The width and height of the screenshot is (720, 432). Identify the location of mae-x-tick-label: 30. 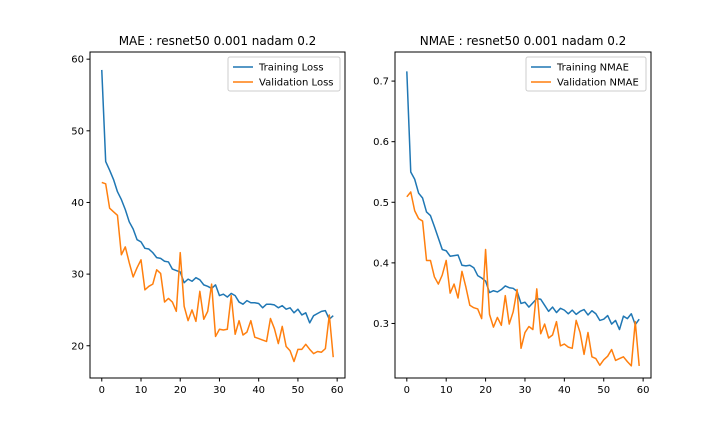
(219, 390).